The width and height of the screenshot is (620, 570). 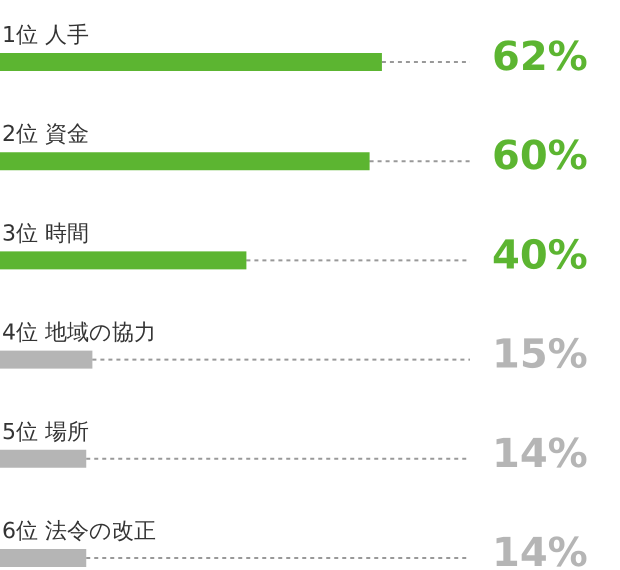 What do you see at coordinates (79, 531) in the screenshot?
I see `y-tick-label: 6位 法令の改正` at bounding box center [79, 531].